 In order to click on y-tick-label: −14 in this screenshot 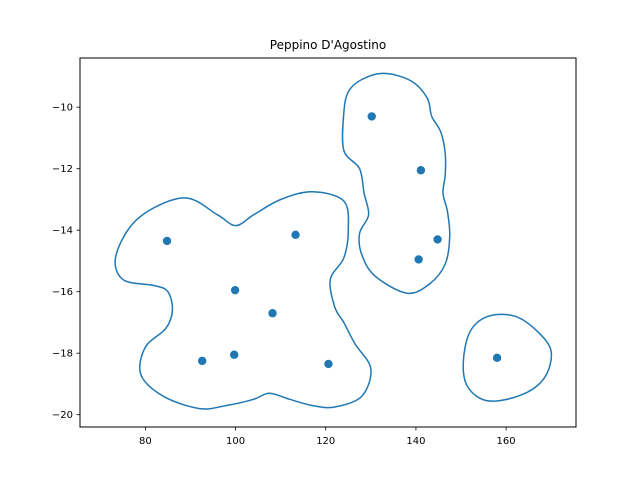, I will do `click(62, 231)`.